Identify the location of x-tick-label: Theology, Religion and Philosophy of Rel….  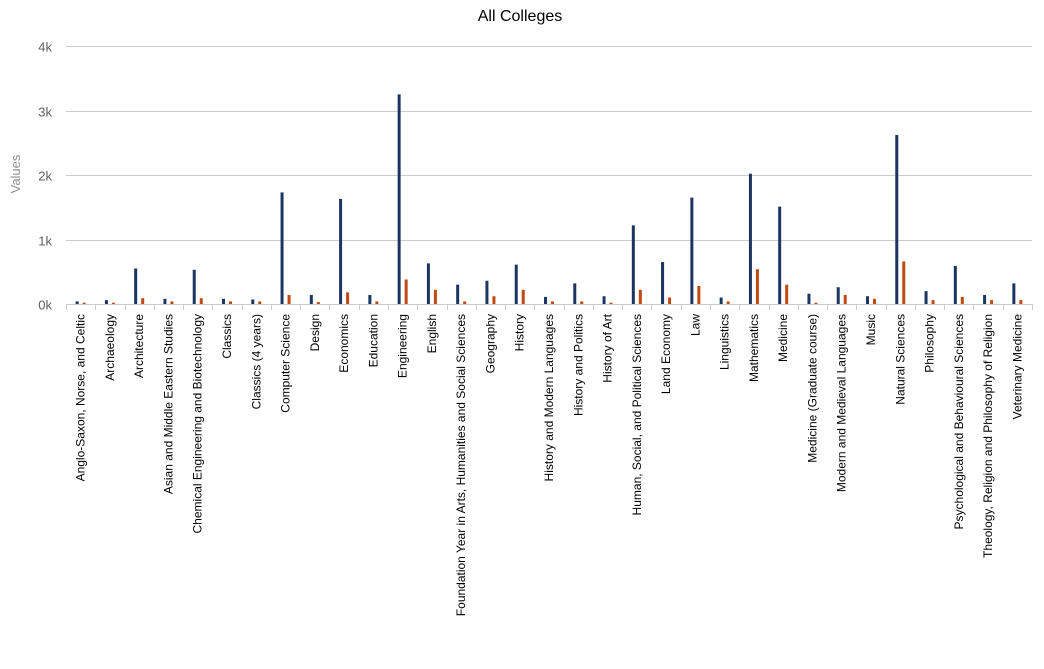
(988, 436).